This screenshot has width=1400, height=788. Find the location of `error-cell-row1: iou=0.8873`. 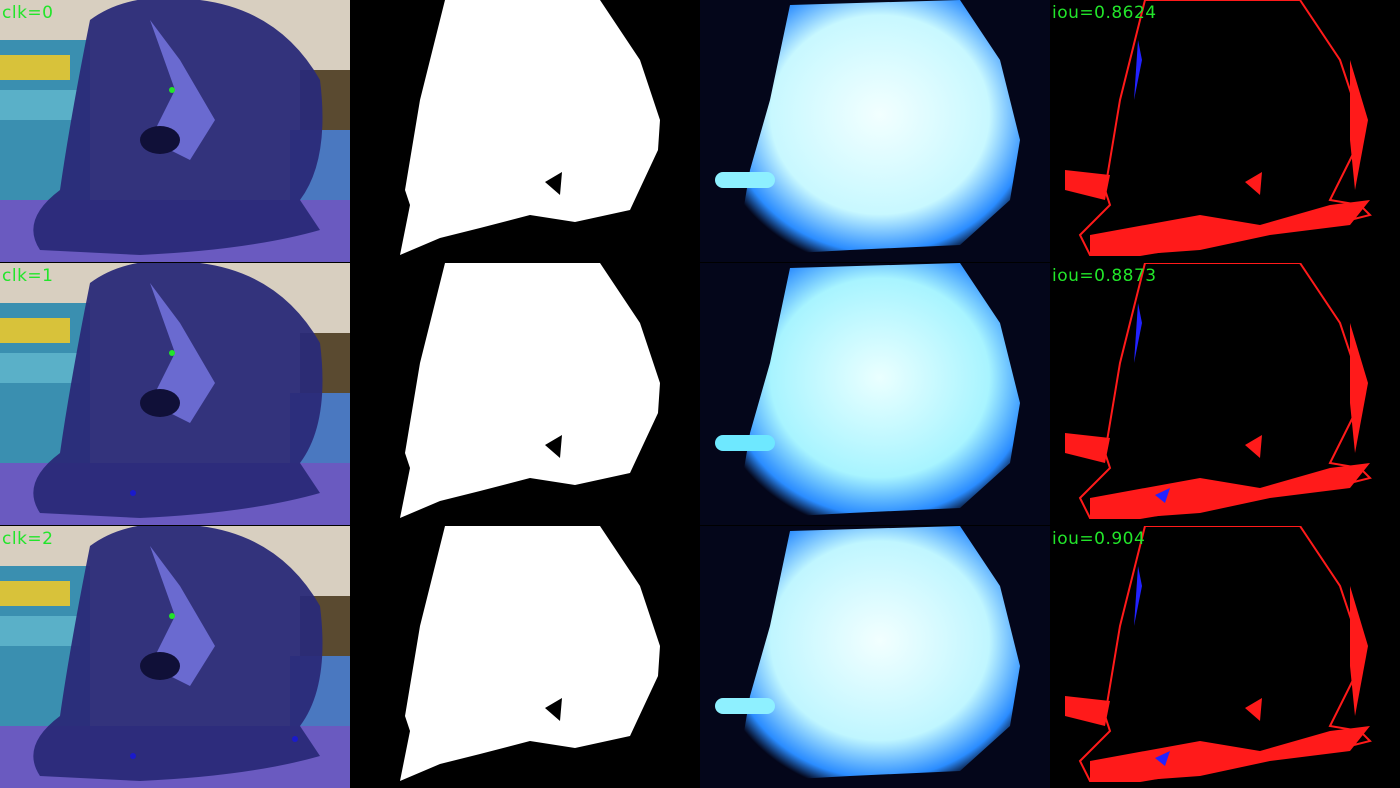

error-cell-row1: iou=0.8873 is located at coordinates (1225, 394).